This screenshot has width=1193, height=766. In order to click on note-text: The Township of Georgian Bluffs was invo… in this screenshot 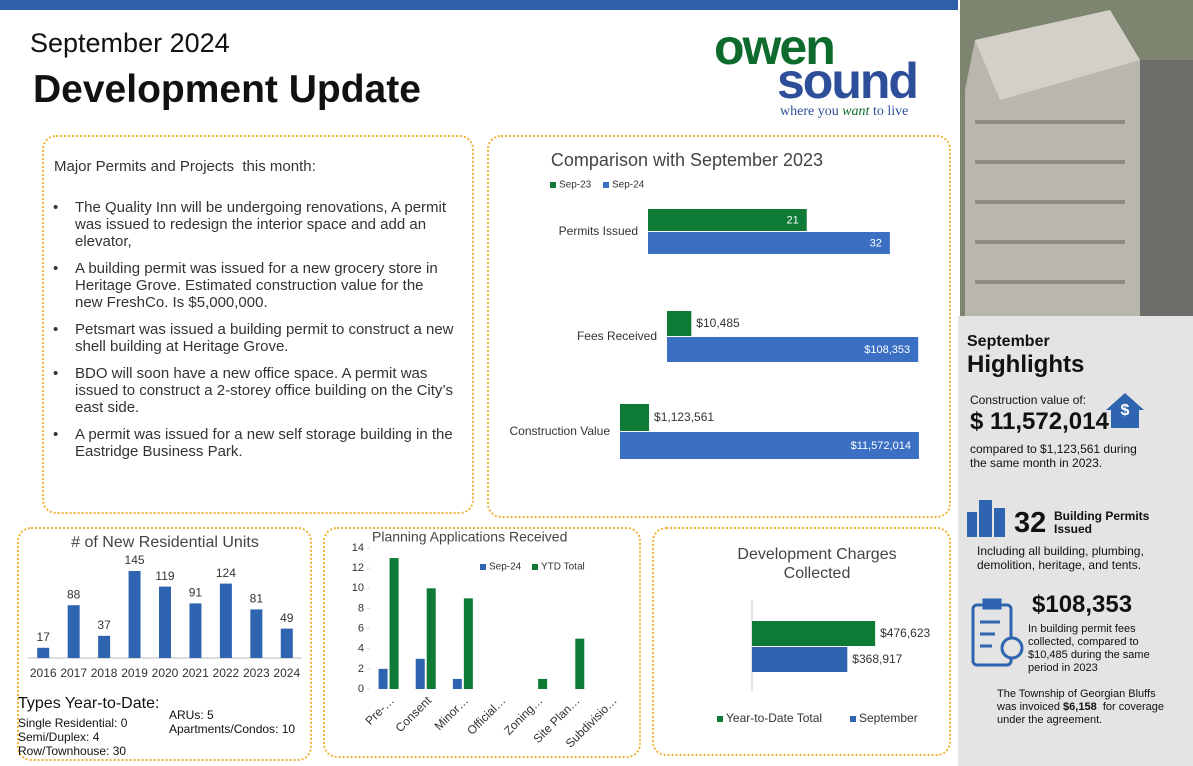, I will do `click(1078, 700)`.